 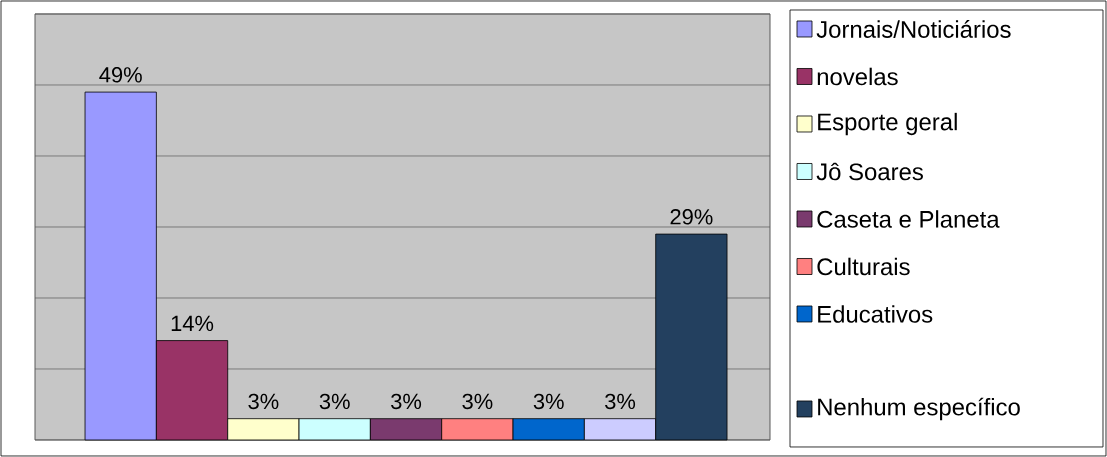 What do you see at coordinates (863, 266) in the screenshot?
I see `legend-label: Culturais` at bounding box center [863, 266].